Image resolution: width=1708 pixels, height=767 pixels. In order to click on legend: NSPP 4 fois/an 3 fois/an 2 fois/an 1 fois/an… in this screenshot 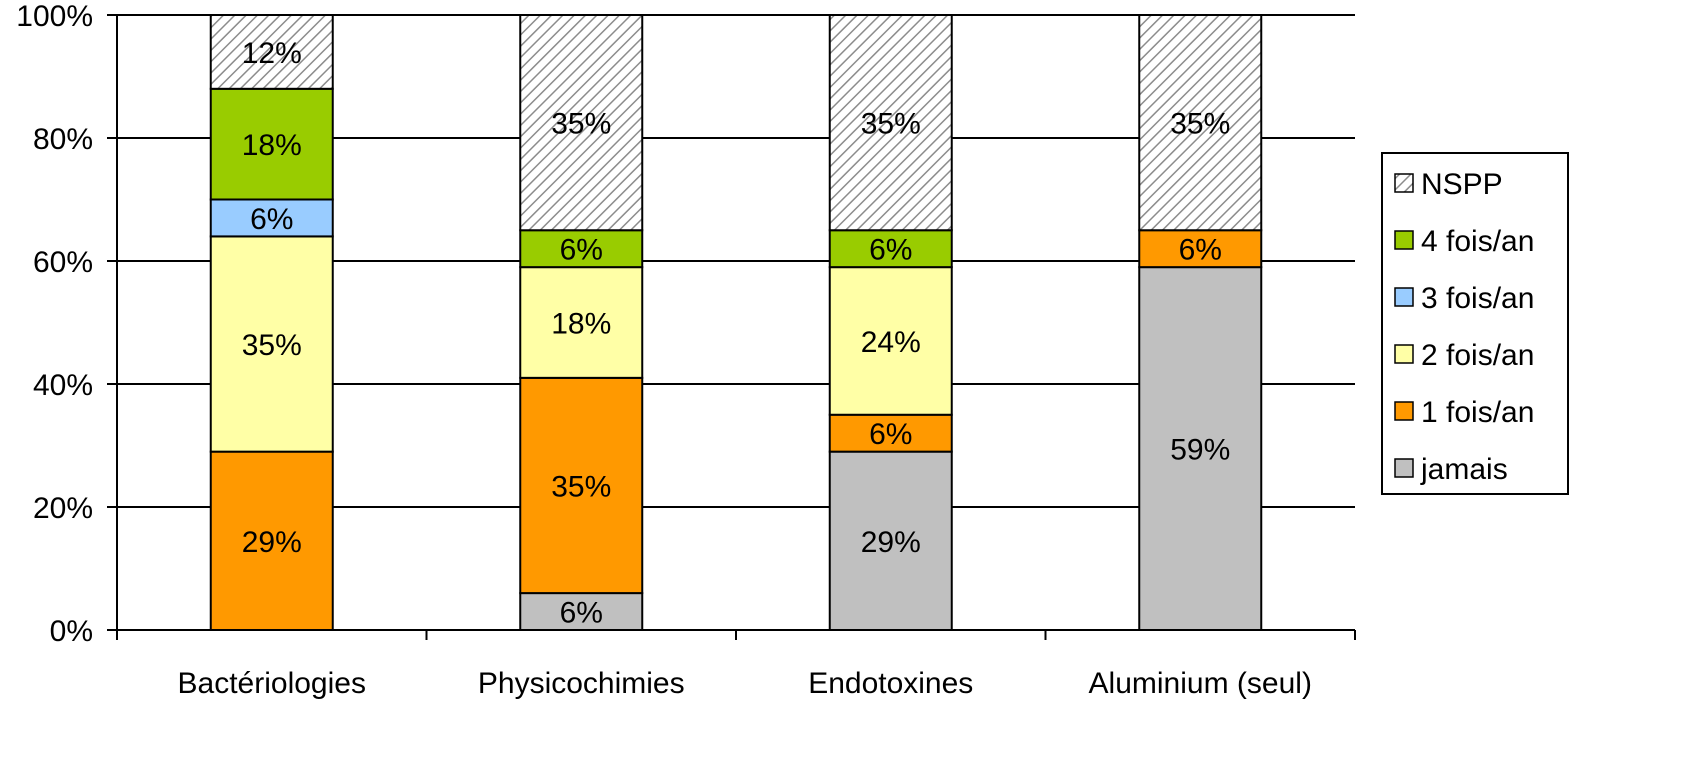, I will do `click(1475, 323)`.